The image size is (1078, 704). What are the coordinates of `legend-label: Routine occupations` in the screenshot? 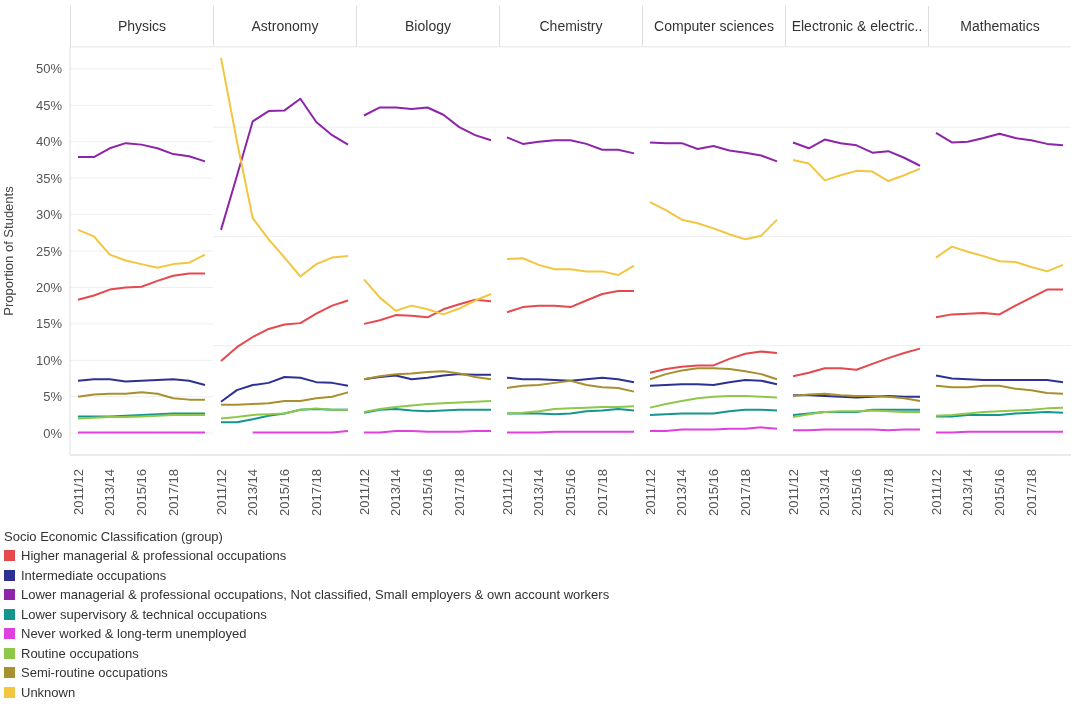 It's located at (80, 653).